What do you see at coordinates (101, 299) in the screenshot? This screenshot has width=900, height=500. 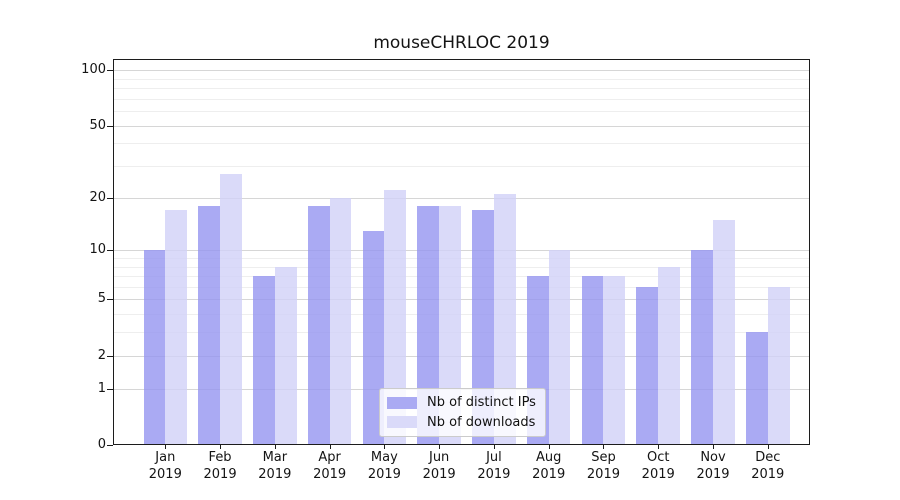 I see `y-tick-label: 5` at bounding box center [101, 299].